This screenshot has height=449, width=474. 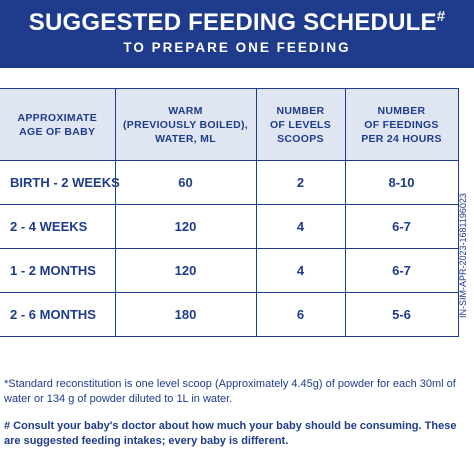 I want to click on header-line: WARM, so click(x=185, y=110).